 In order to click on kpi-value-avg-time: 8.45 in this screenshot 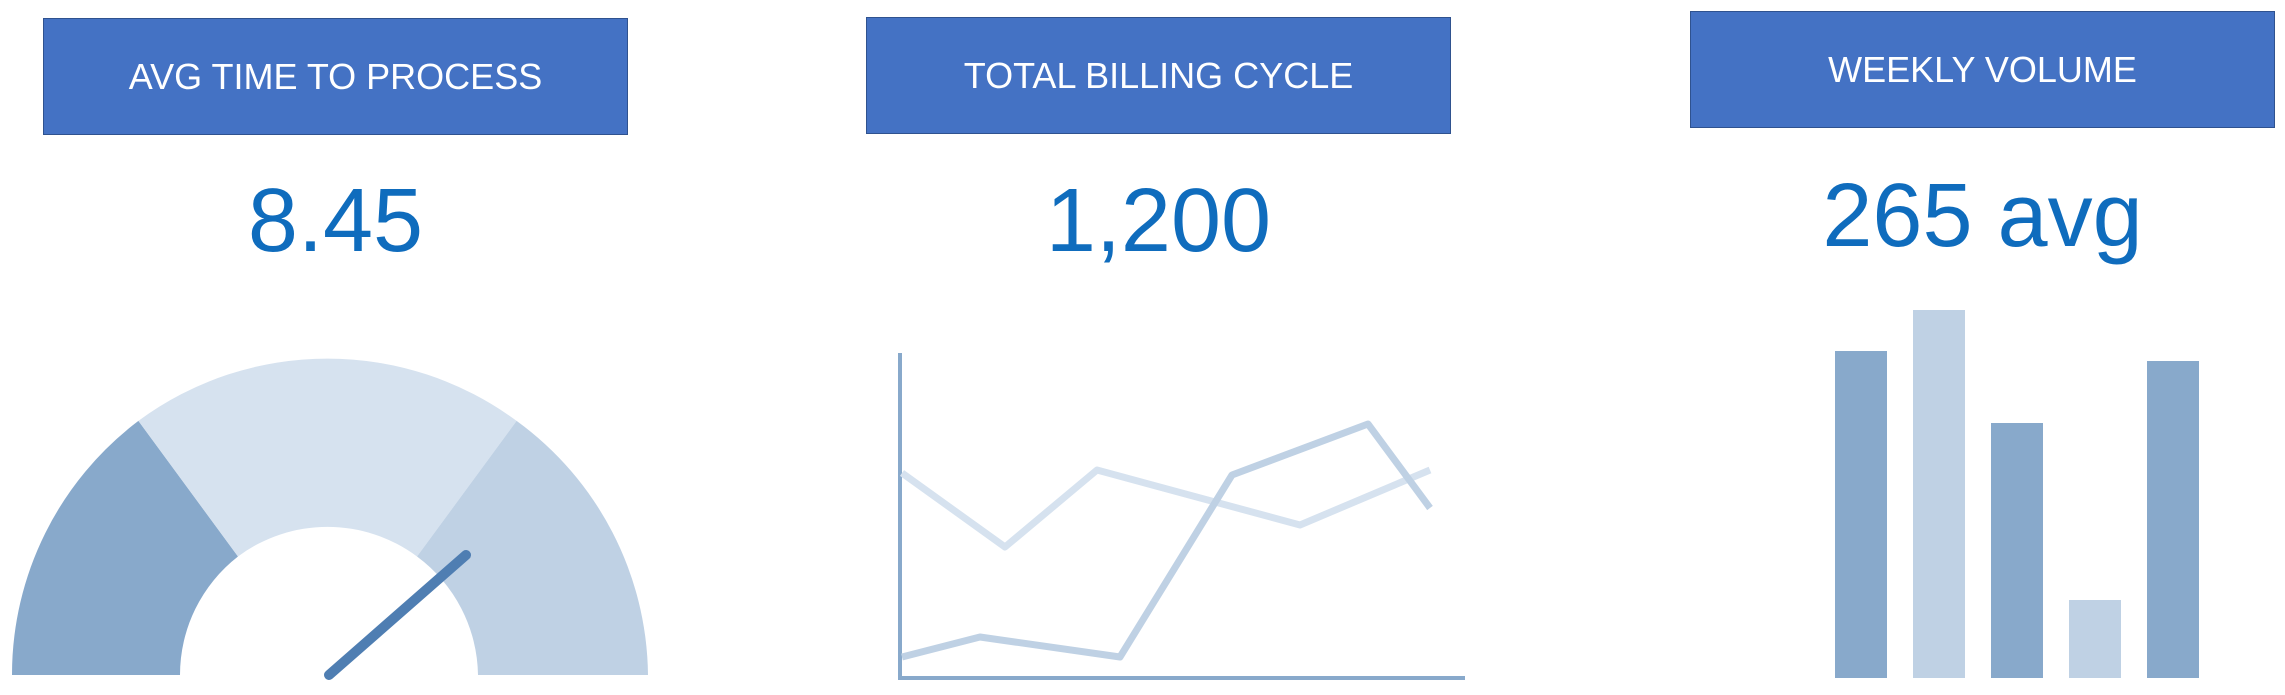, I will do `click(335, 221)`.